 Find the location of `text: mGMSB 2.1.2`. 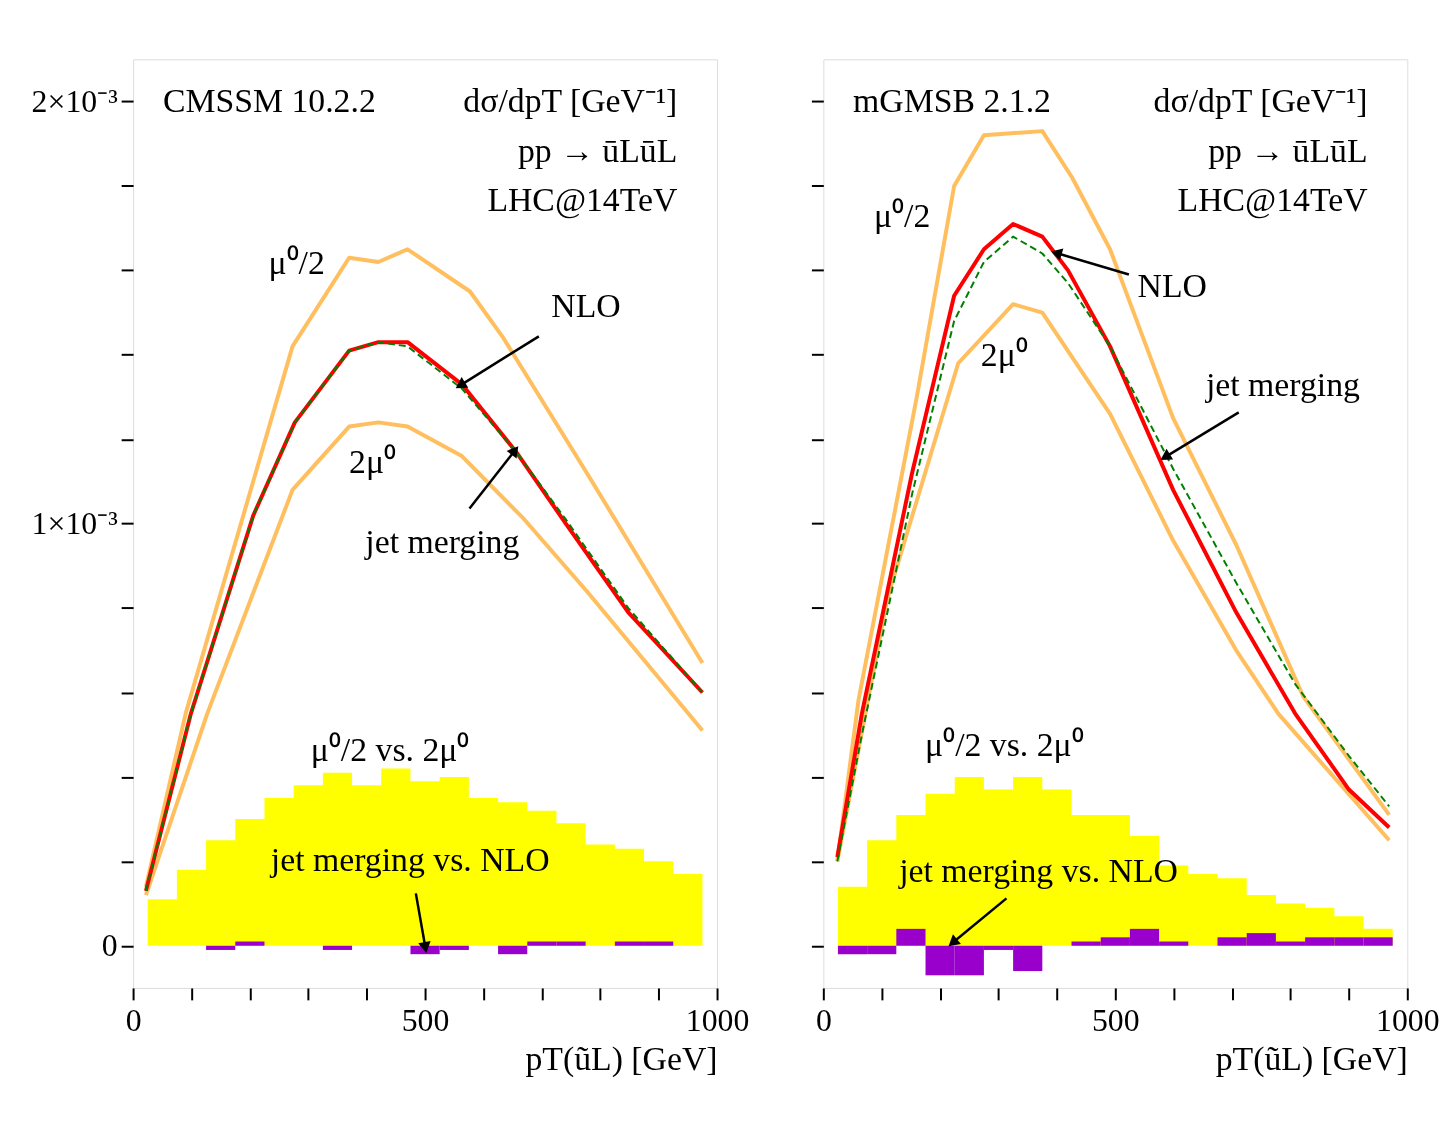

text: mGMSB 2.1.2 is located at coordinates (952, 100).